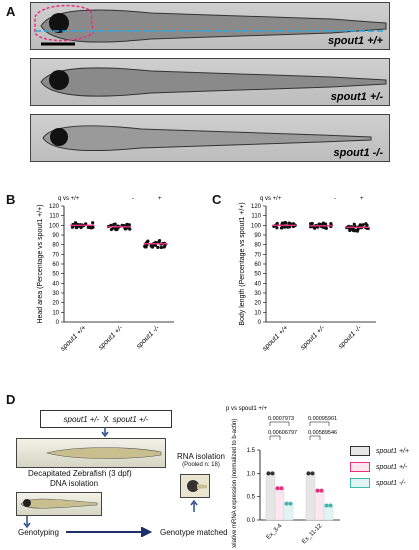 This screenshot has height=550, width=419. Describe the element at coordinates (360, 451) in the screenshot. I see `legend-swatch-wt` at that location.